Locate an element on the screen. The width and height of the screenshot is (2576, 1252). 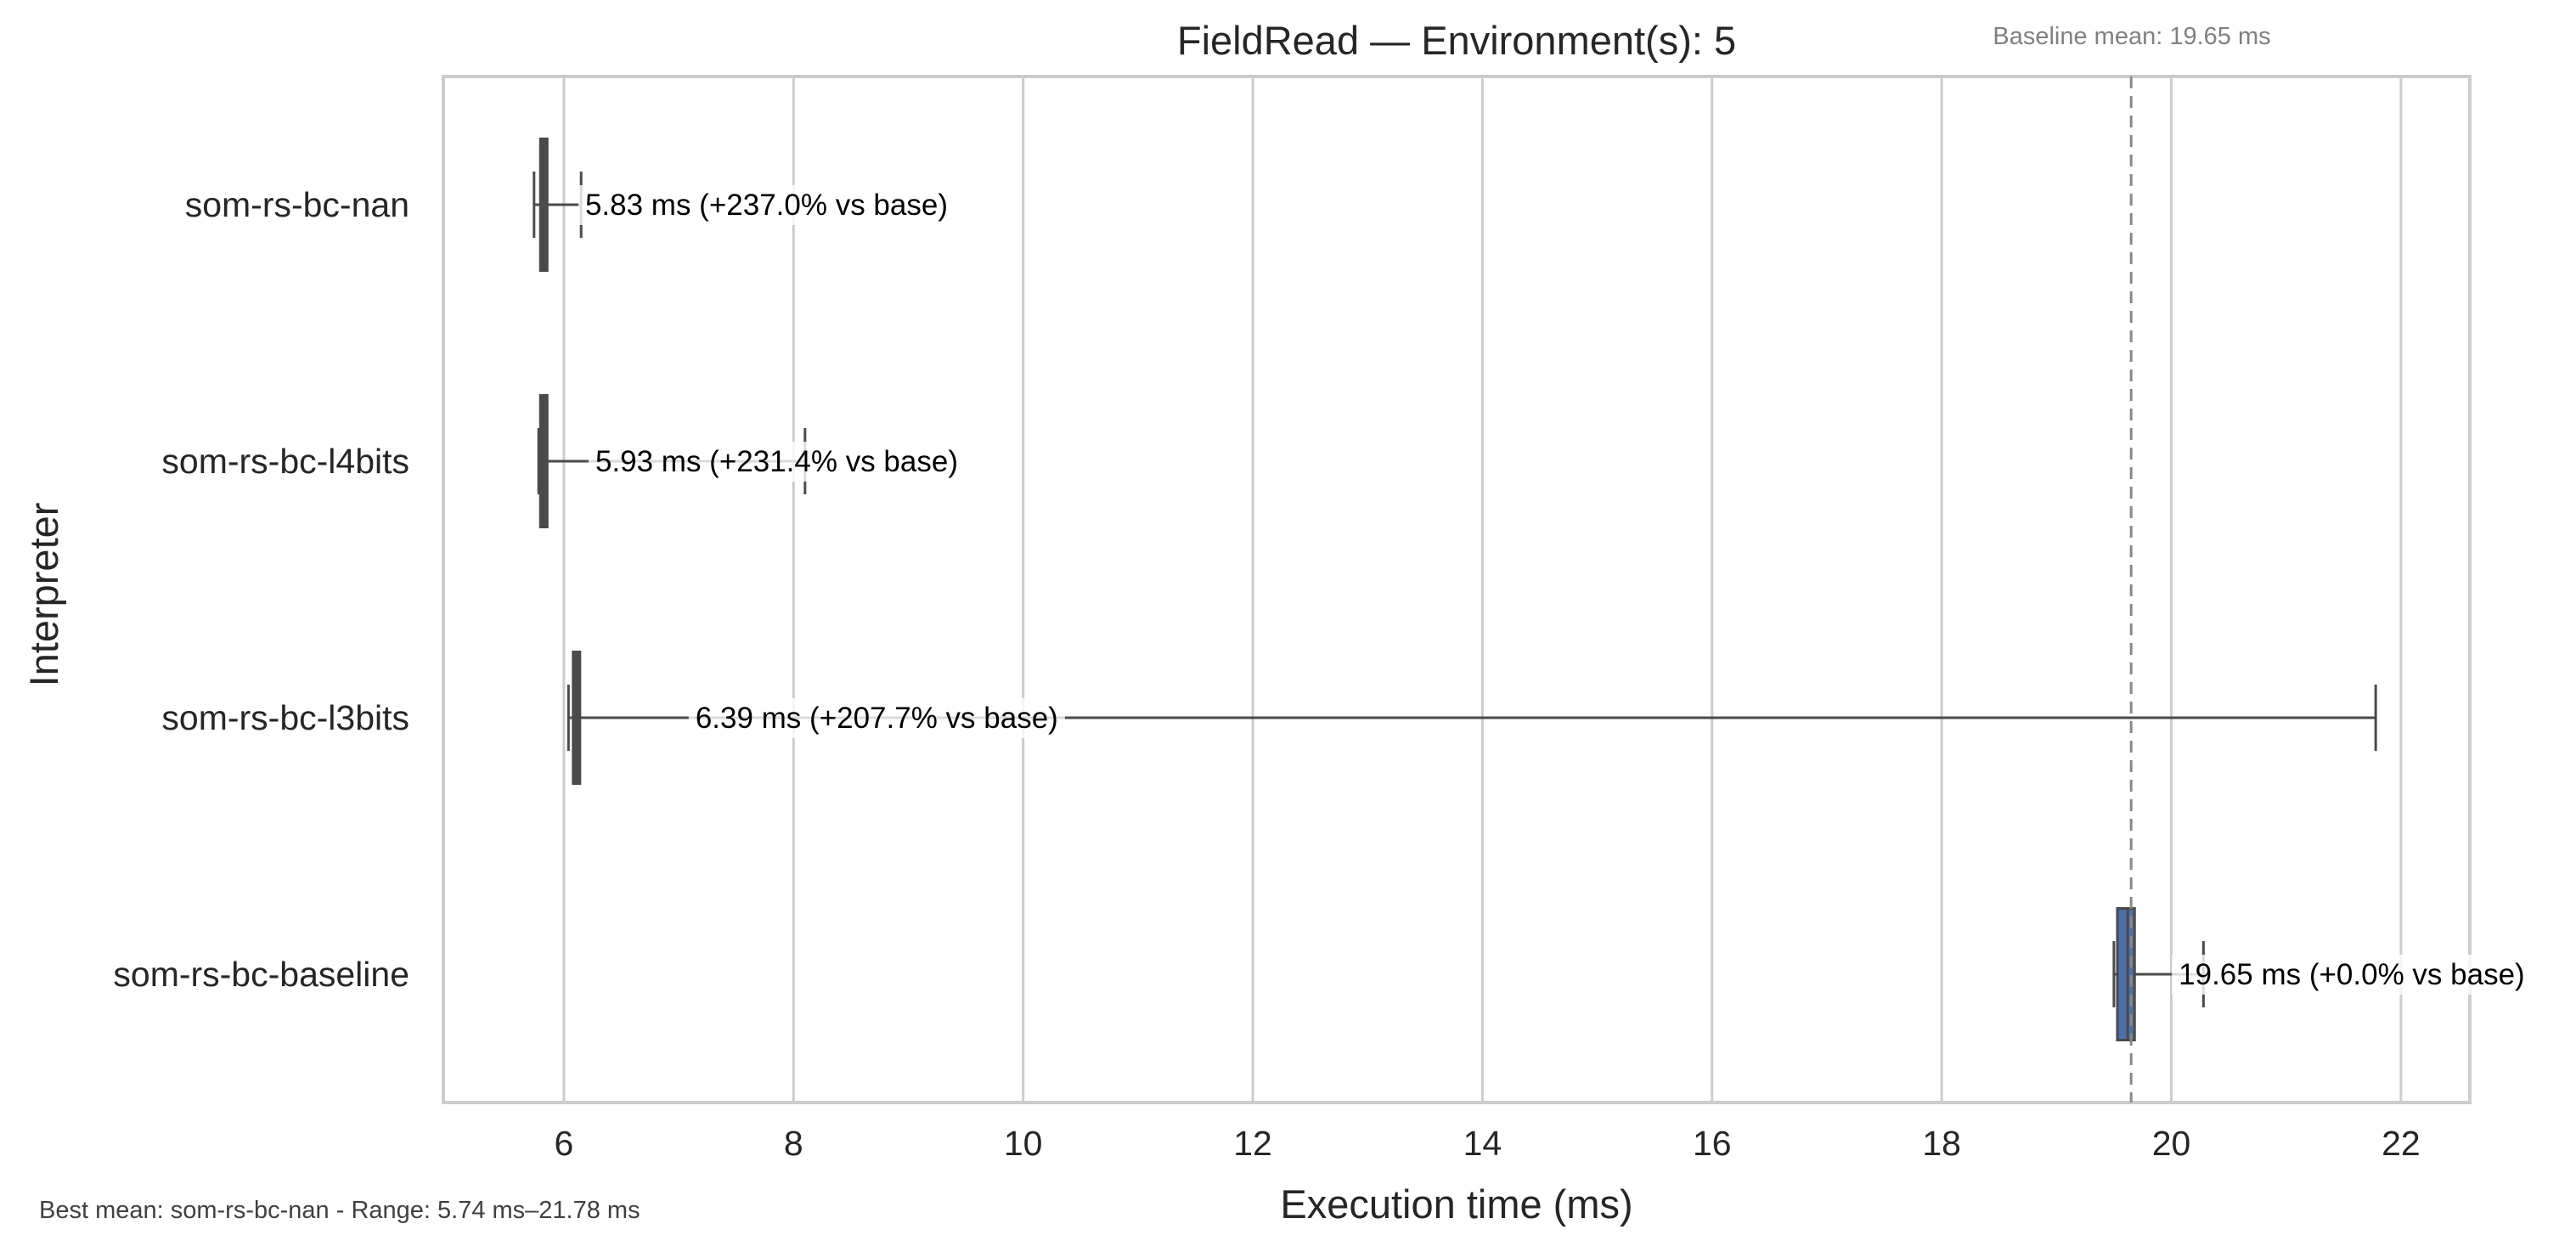
x-axis-ticks: 6 8 10 12 14 16 18 20 22 is located at coordinates (1488, 1143).